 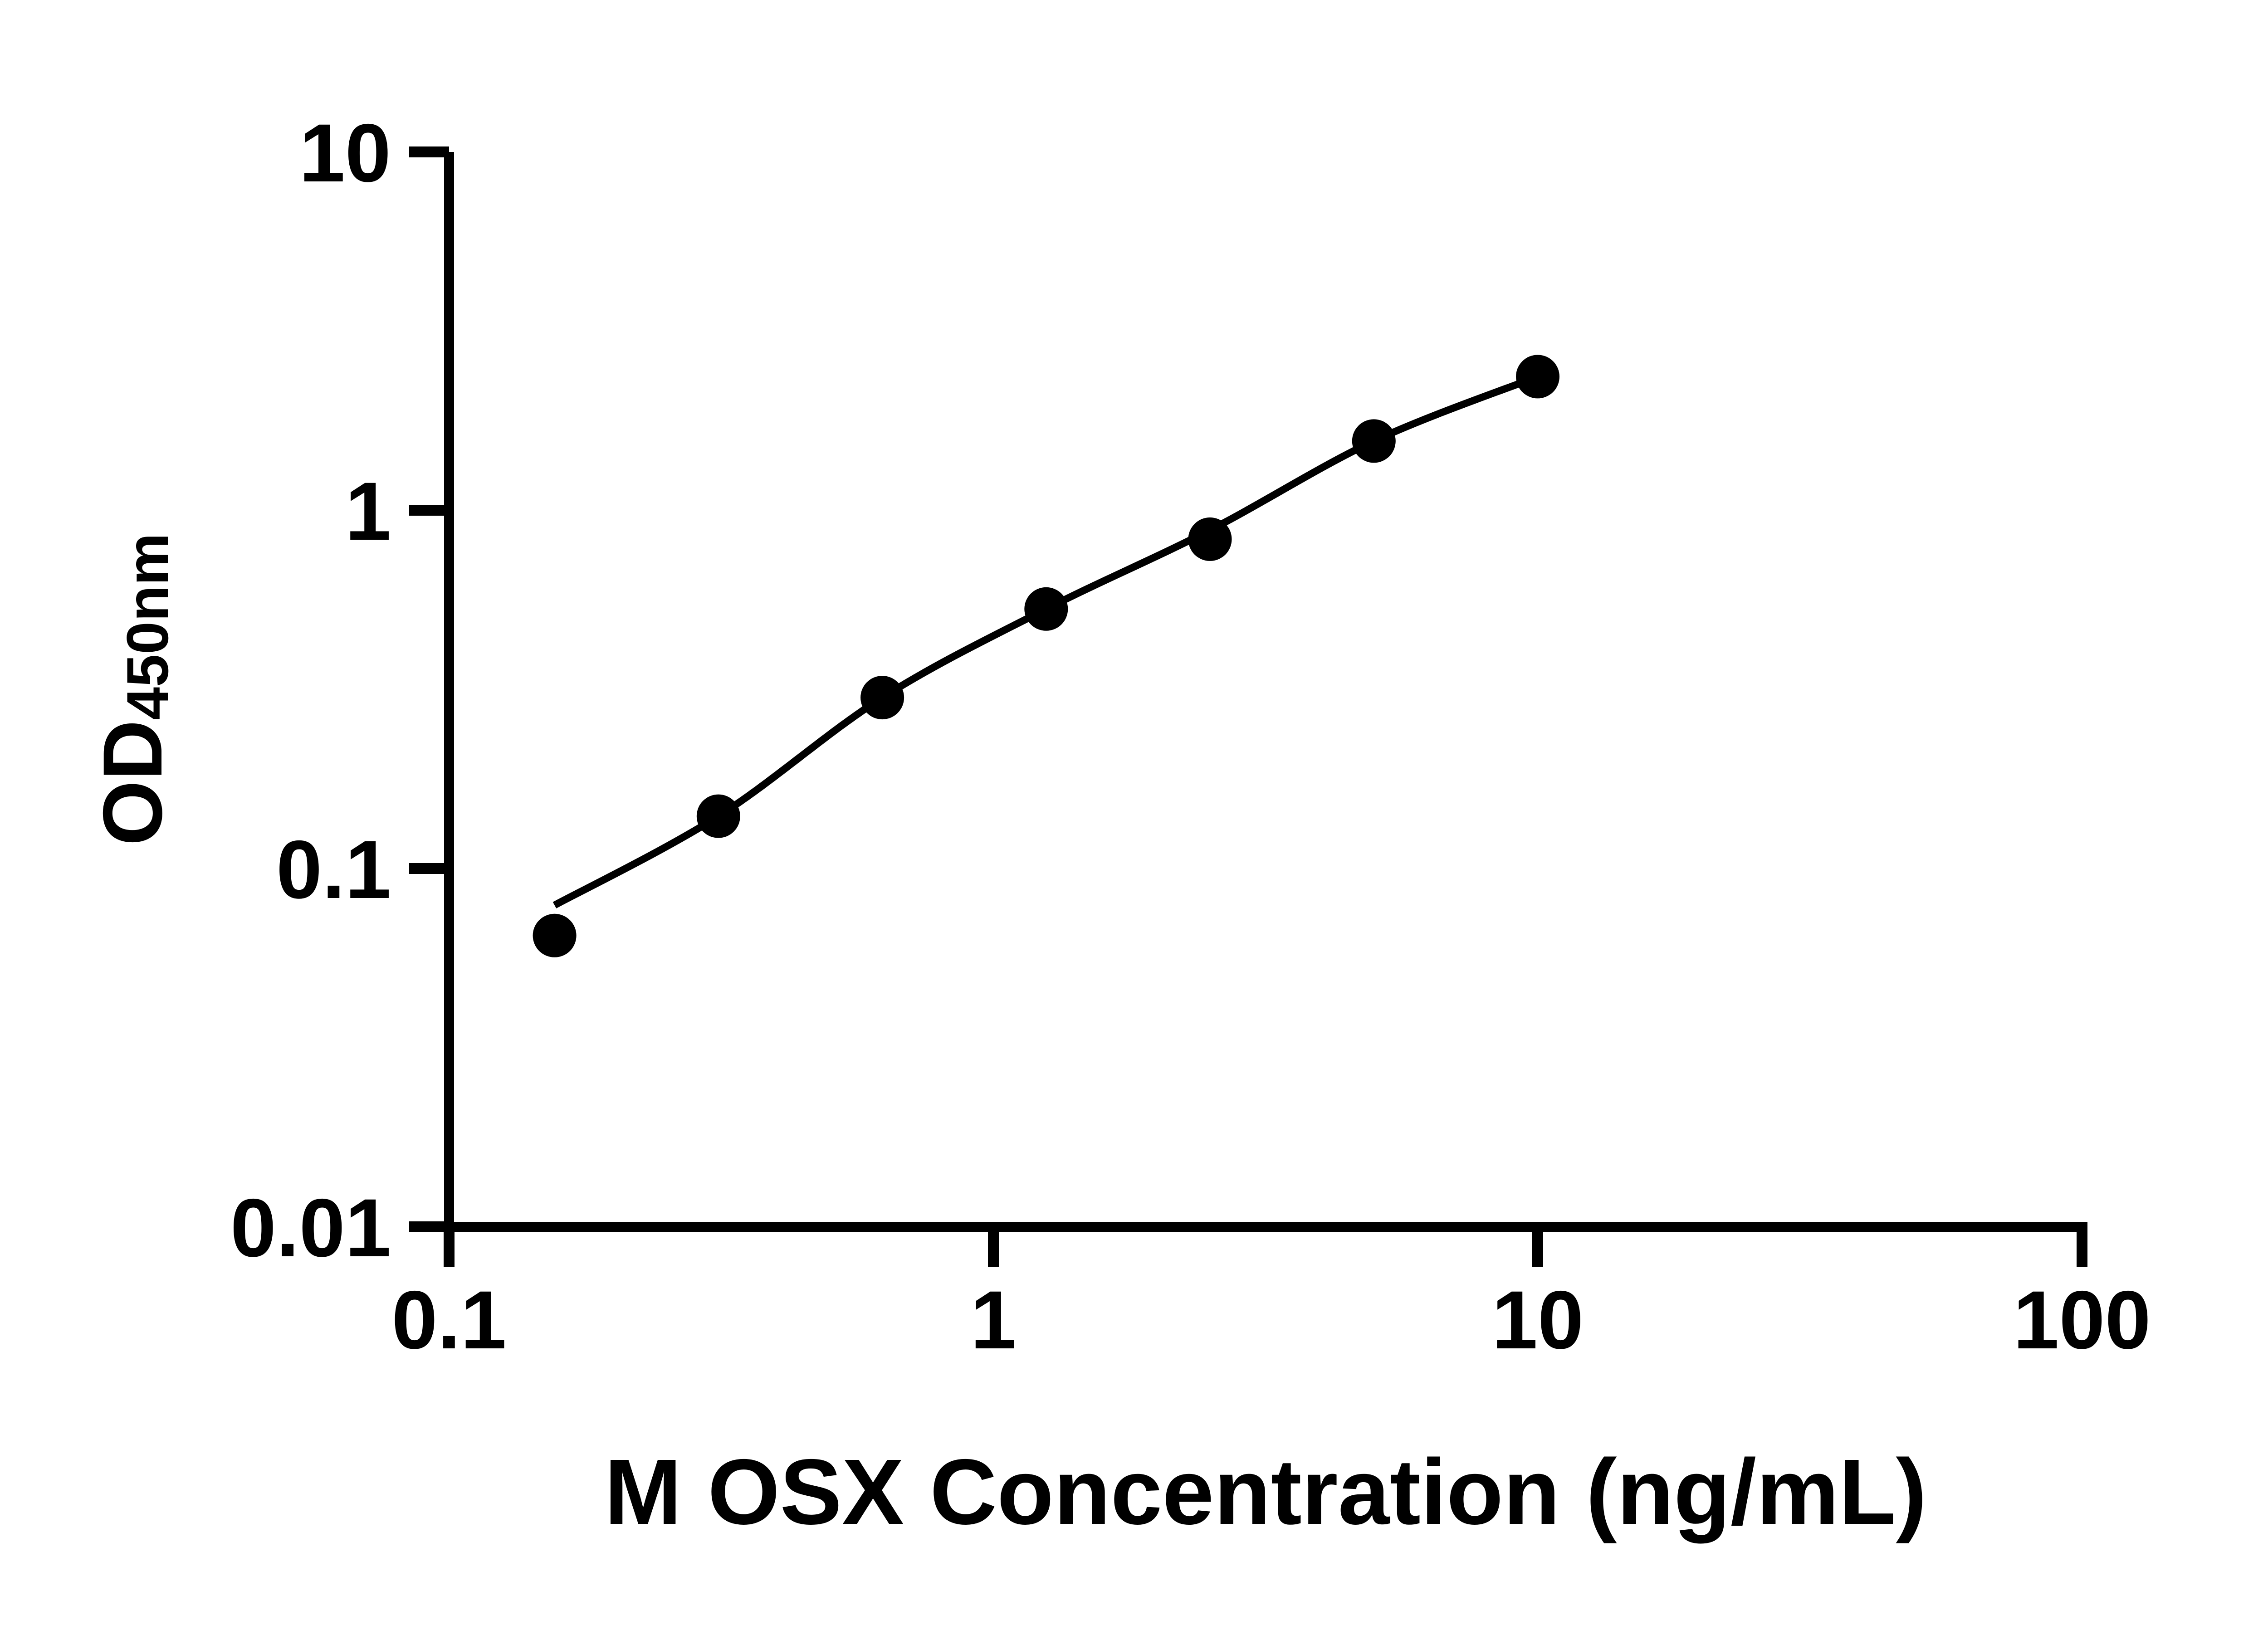 I want to click on y-axis-title-subscript: 450nm, so click(x=147, y=626).